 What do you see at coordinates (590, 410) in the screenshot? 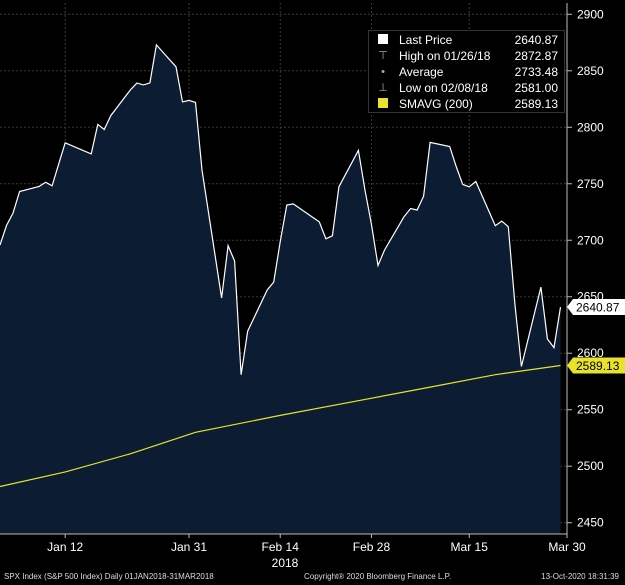
I see `y-tick-label: 2550` at bounding box center [590, 410].